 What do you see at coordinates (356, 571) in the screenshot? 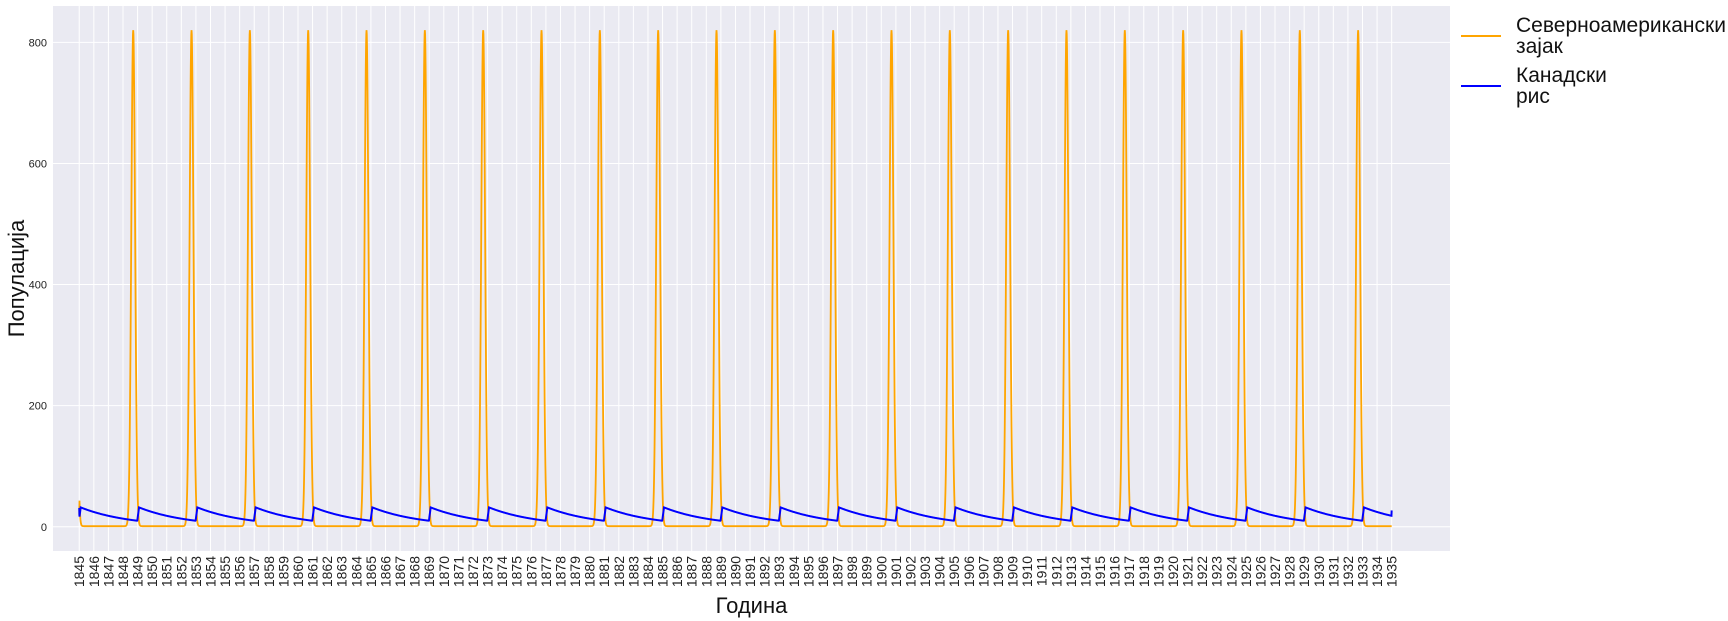
I see `x-tick-label: 1864` at bounding box center [356, 571].